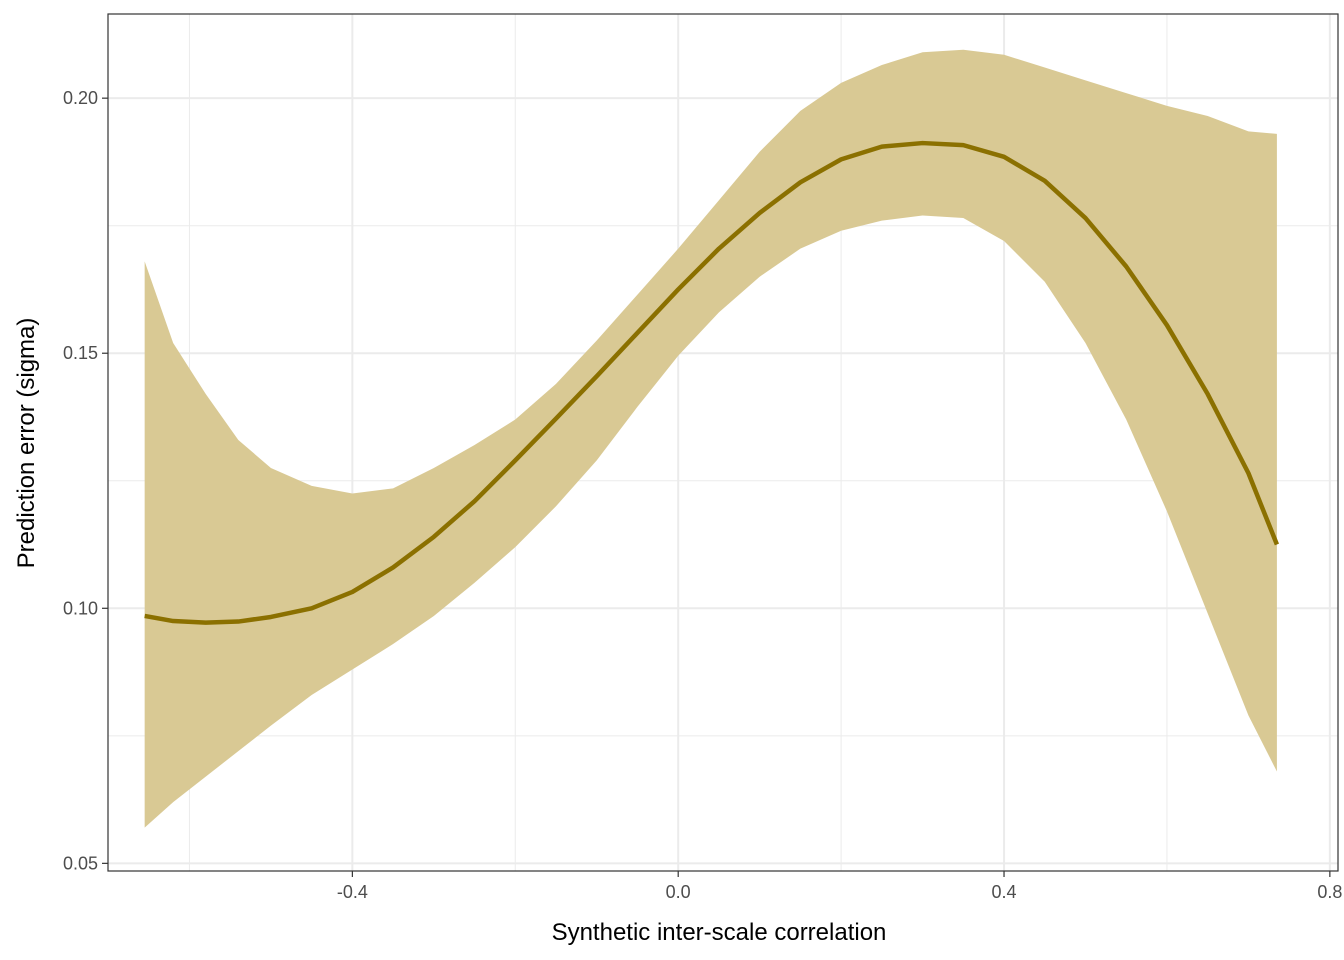  What do you see at coordinates (1004, 892) in the screenshot?
I see `x-tick-label: 0.4` at bounding box center [1004, 892].